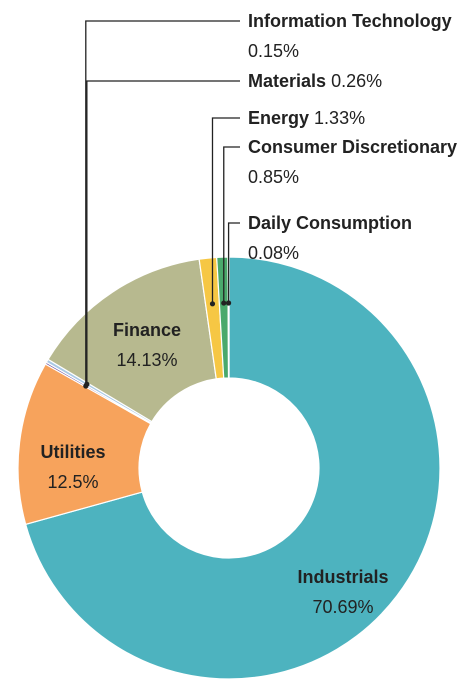  I want to click on value-label: 70.69%, so click(343, 607).